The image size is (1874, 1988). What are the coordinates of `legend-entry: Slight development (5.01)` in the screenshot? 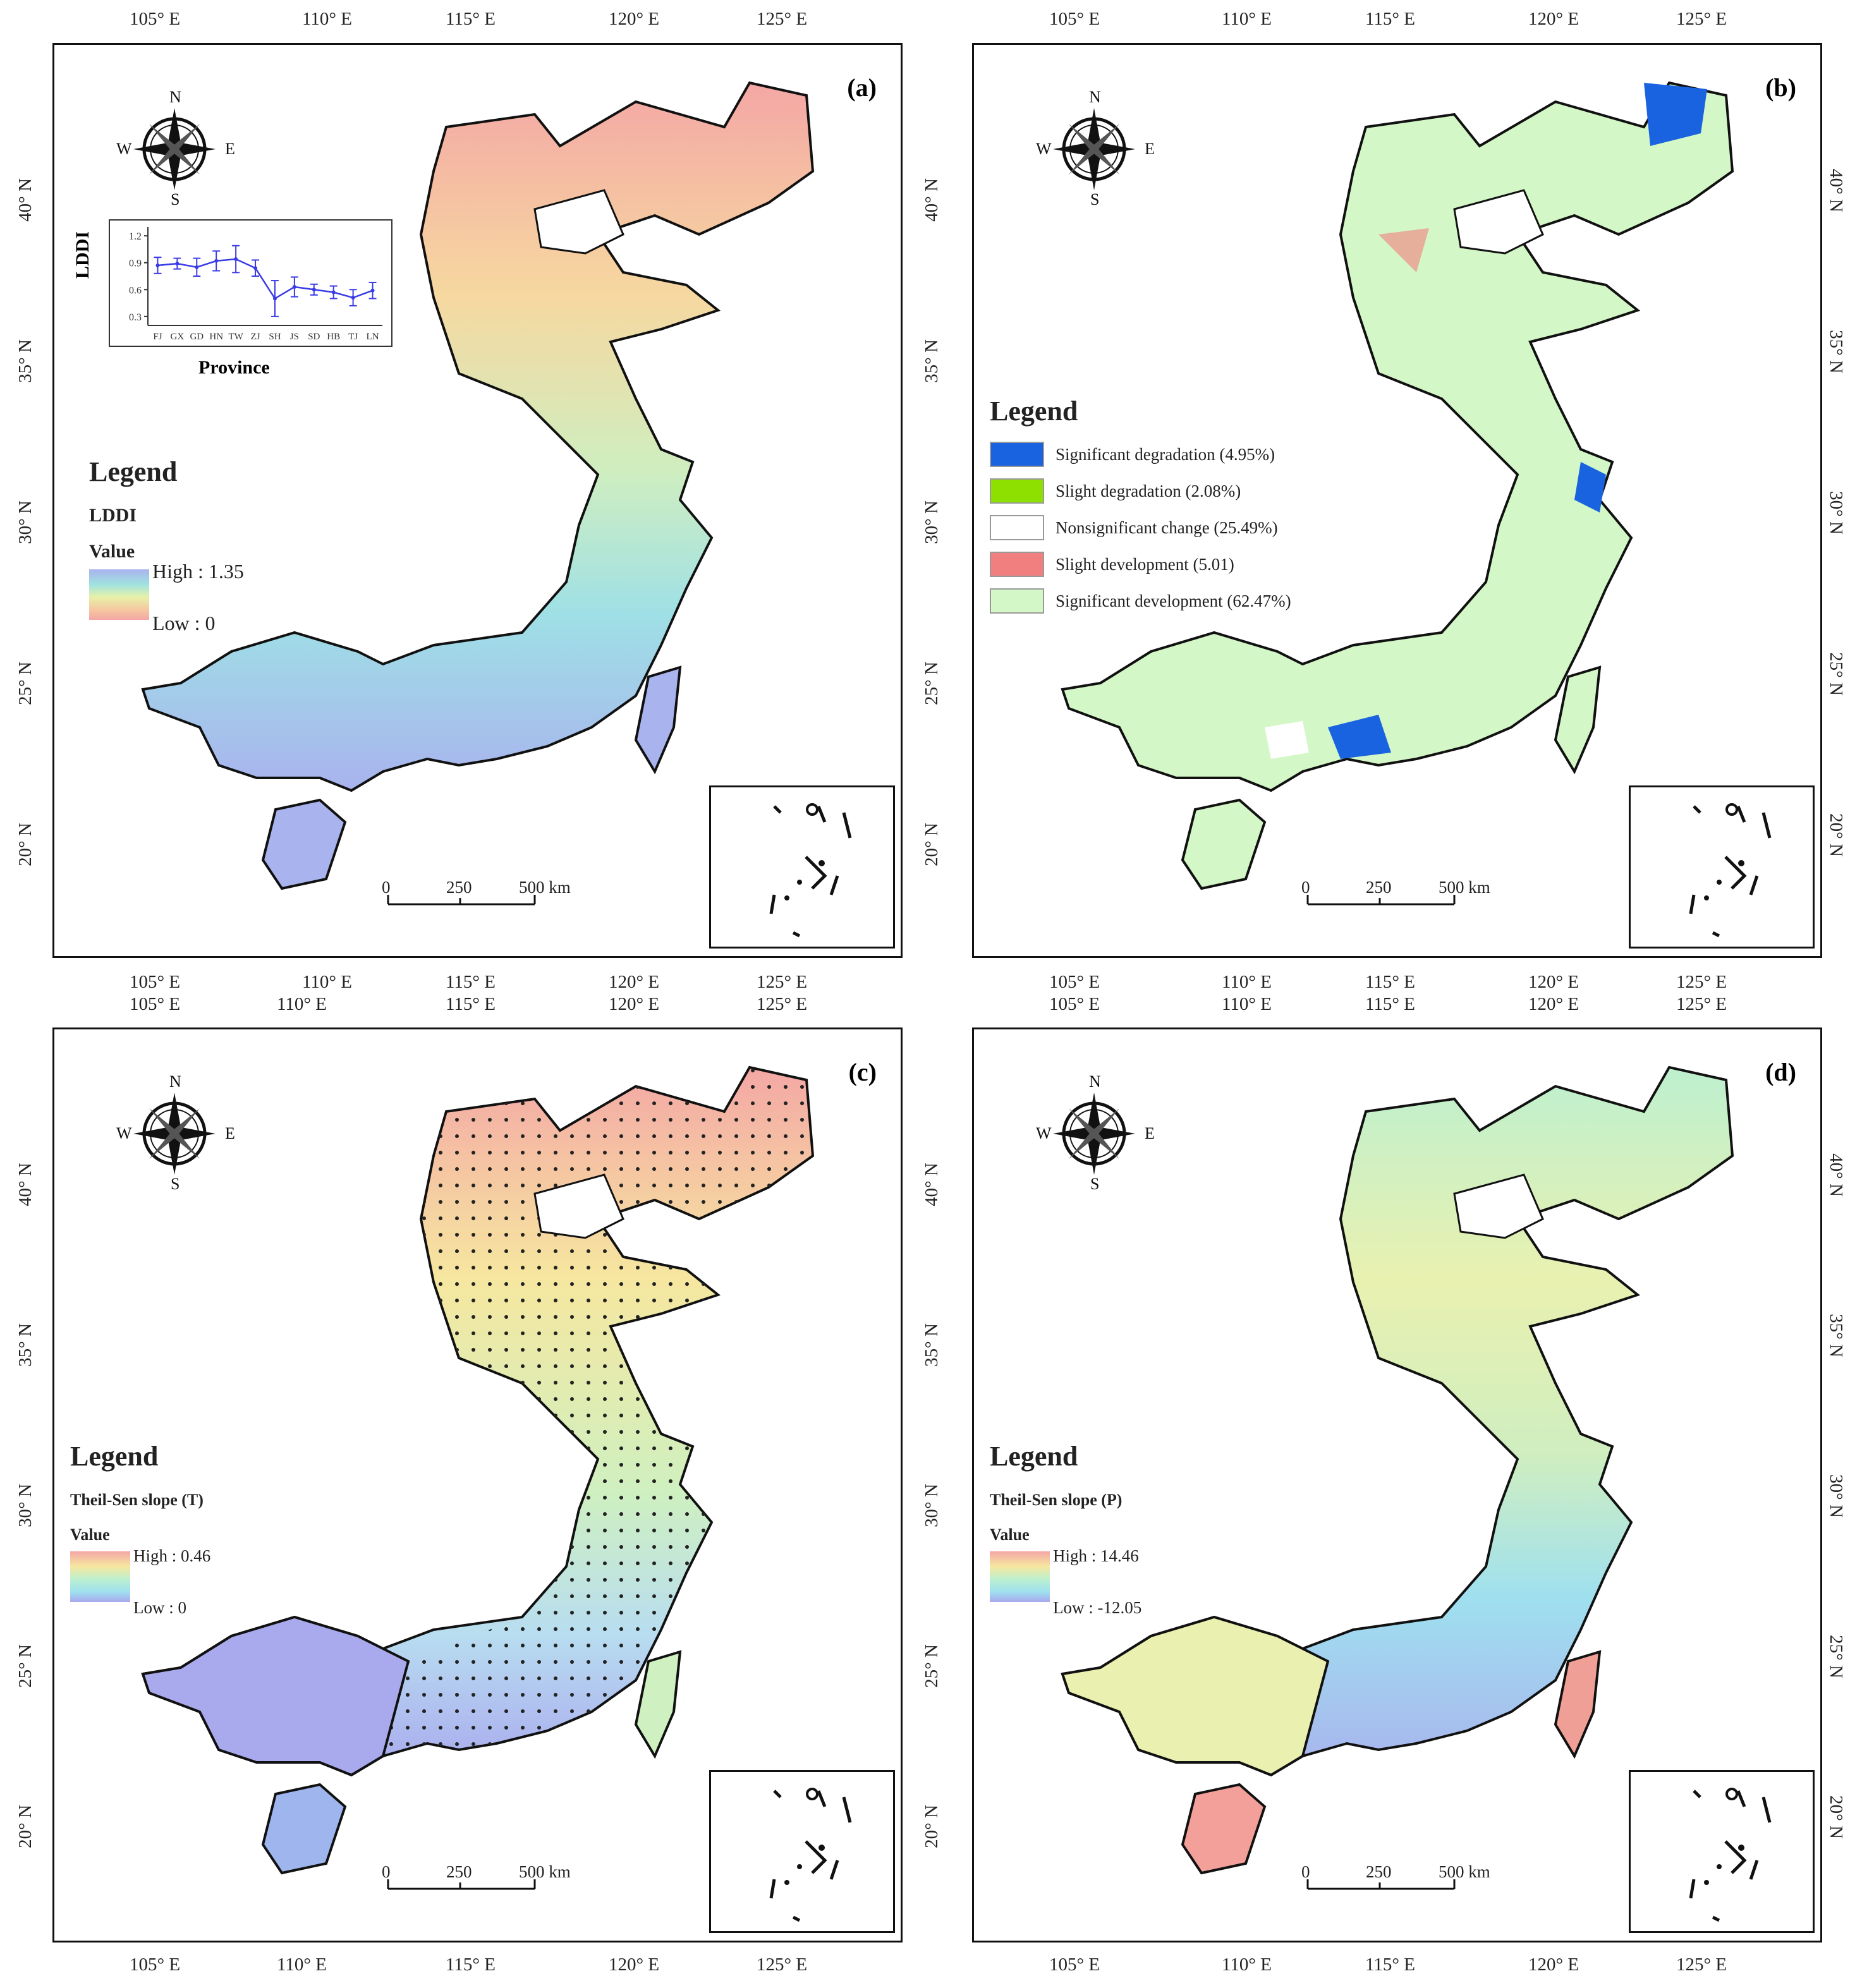 It's located at (1112, 564).